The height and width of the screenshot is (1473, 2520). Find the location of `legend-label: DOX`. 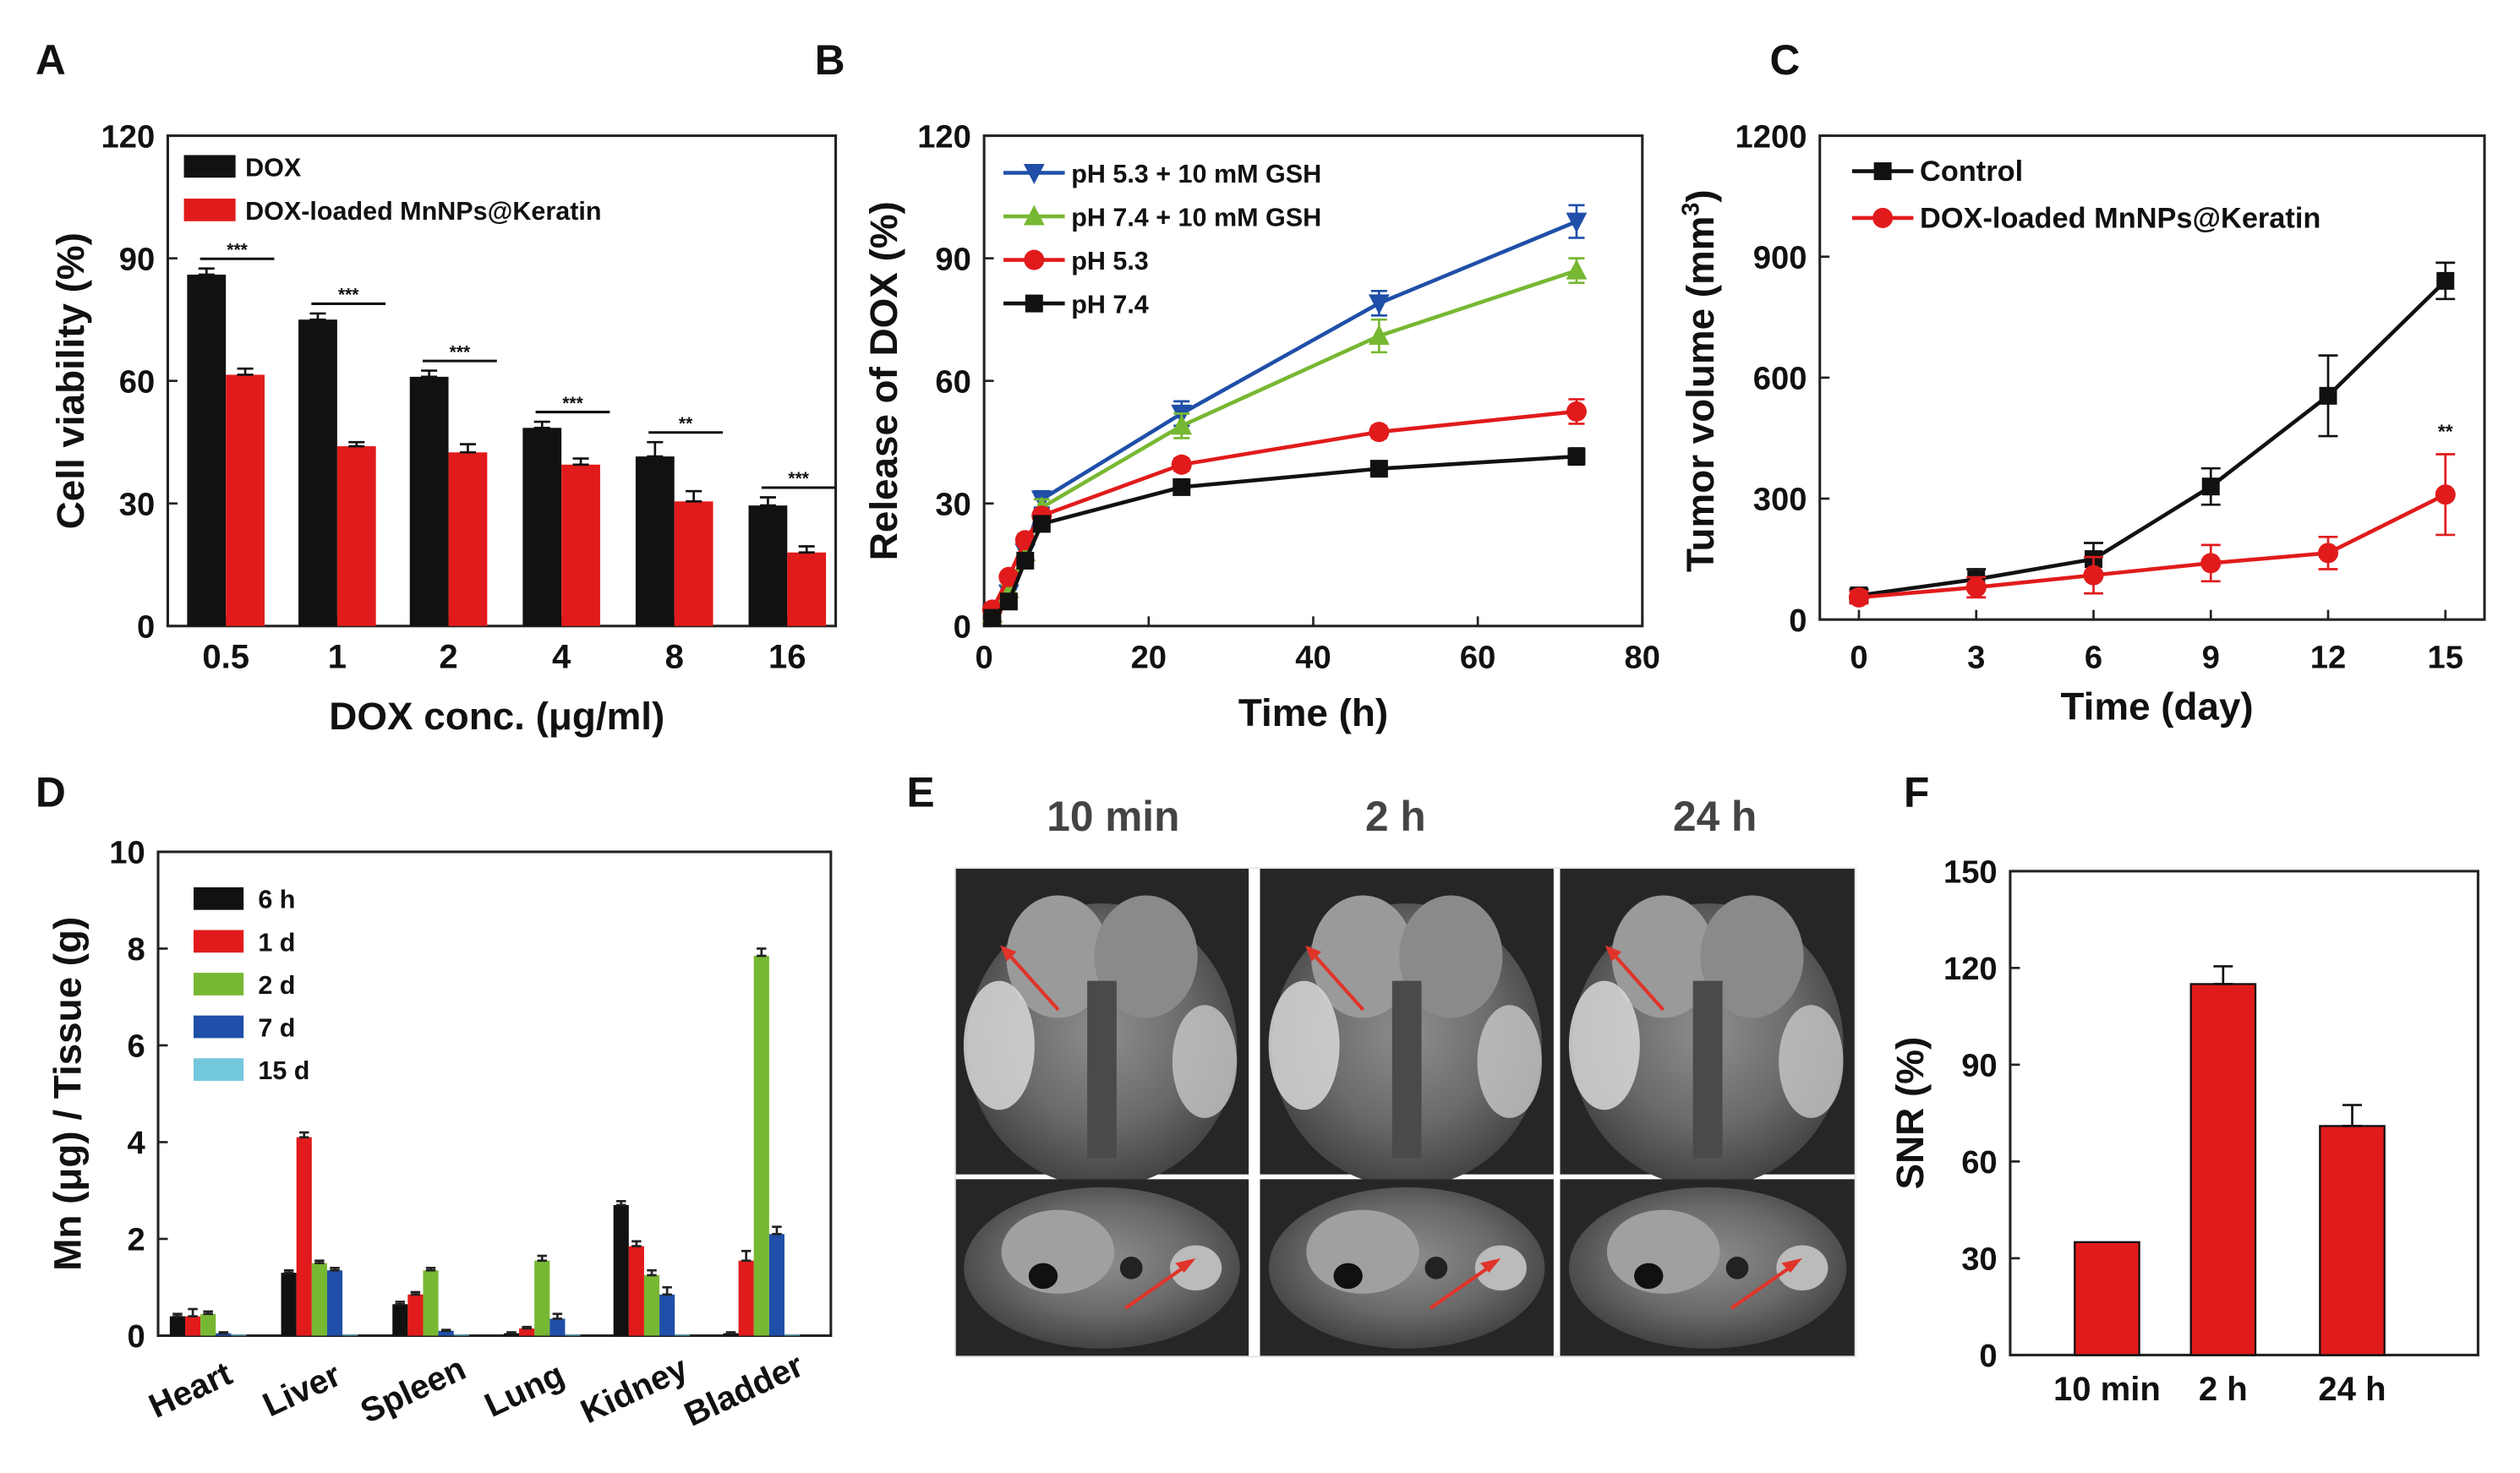

legend-label: DOX is located at coordinates (273, 167).